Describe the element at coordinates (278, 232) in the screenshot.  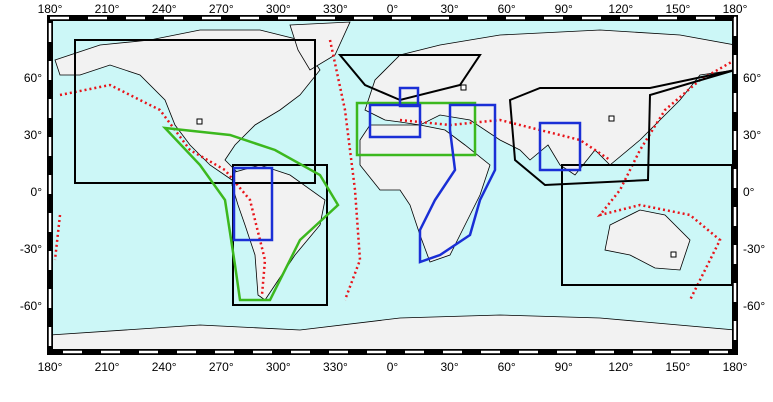
I see `south-america` at that location.